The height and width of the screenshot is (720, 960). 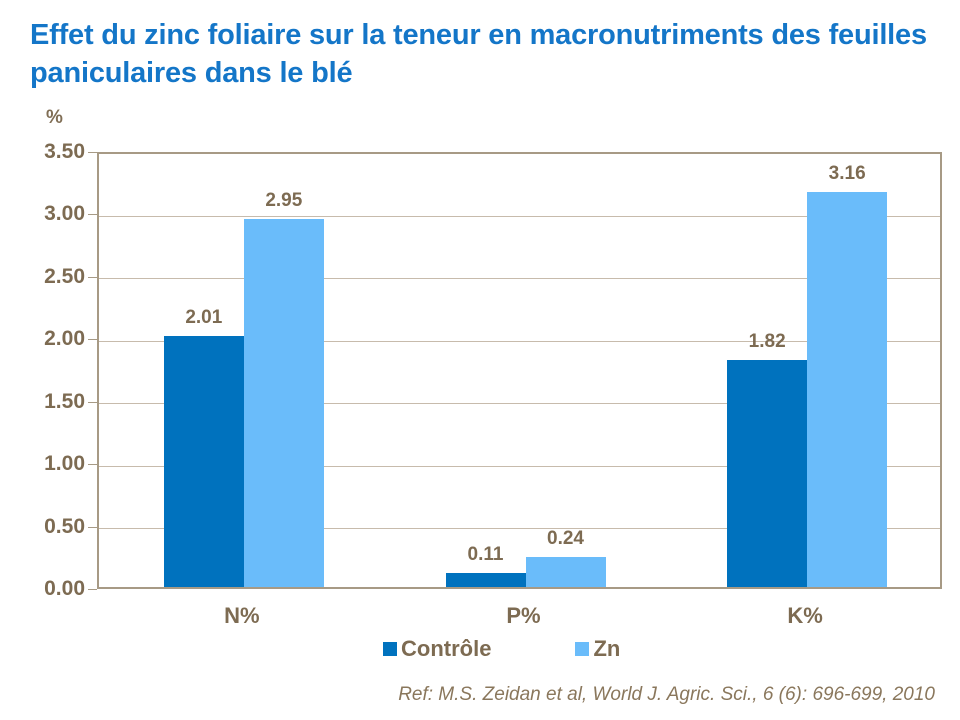 I want to click on legend-label: Zn, so click(x=607, y=648).